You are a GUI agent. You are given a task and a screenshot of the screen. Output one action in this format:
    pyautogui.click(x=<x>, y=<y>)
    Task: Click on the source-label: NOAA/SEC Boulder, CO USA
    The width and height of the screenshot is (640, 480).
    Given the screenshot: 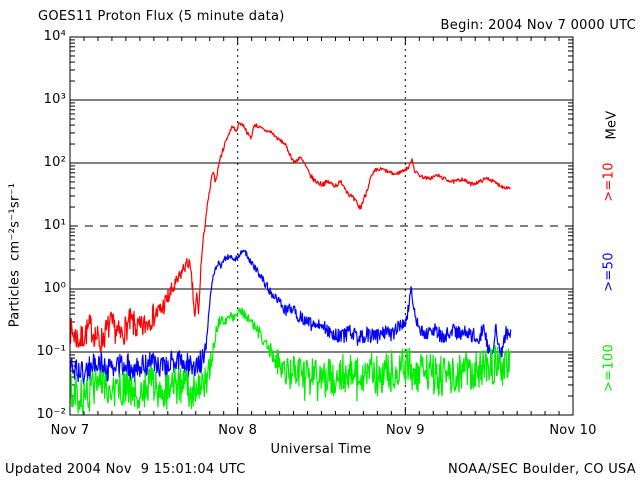 What is the action you would take?
    pyautogui.click(x=541, y=469)
    